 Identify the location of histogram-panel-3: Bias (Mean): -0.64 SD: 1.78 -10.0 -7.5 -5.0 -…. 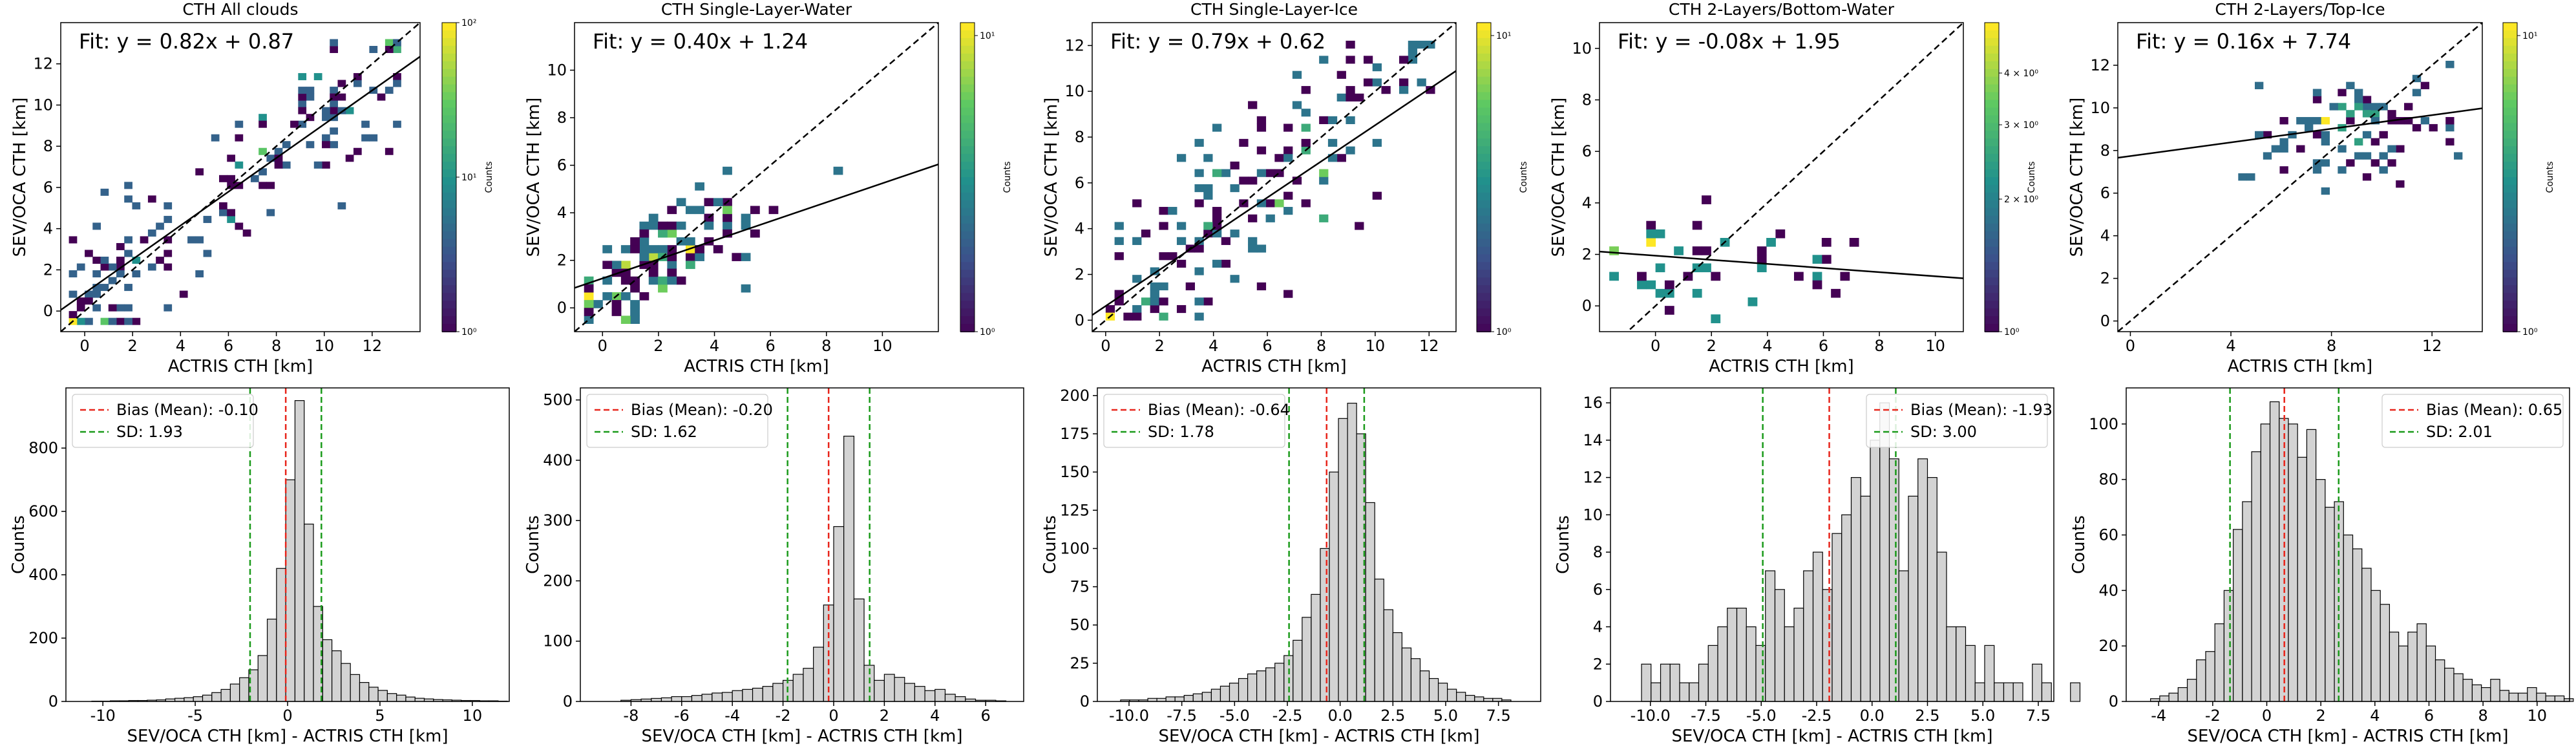
(1290, 566).